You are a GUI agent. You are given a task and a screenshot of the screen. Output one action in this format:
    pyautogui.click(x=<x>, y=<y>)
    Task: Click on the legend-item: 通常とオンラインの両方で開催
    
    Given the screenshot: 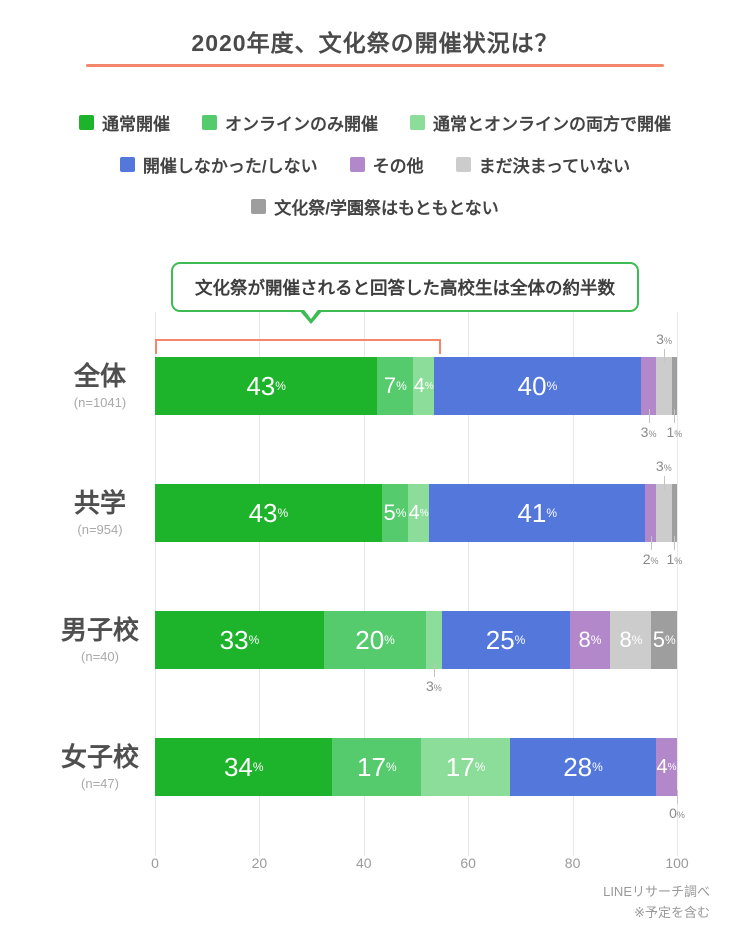 What is the action you would take?
    pyautogui.click(x=540, y=122)
    